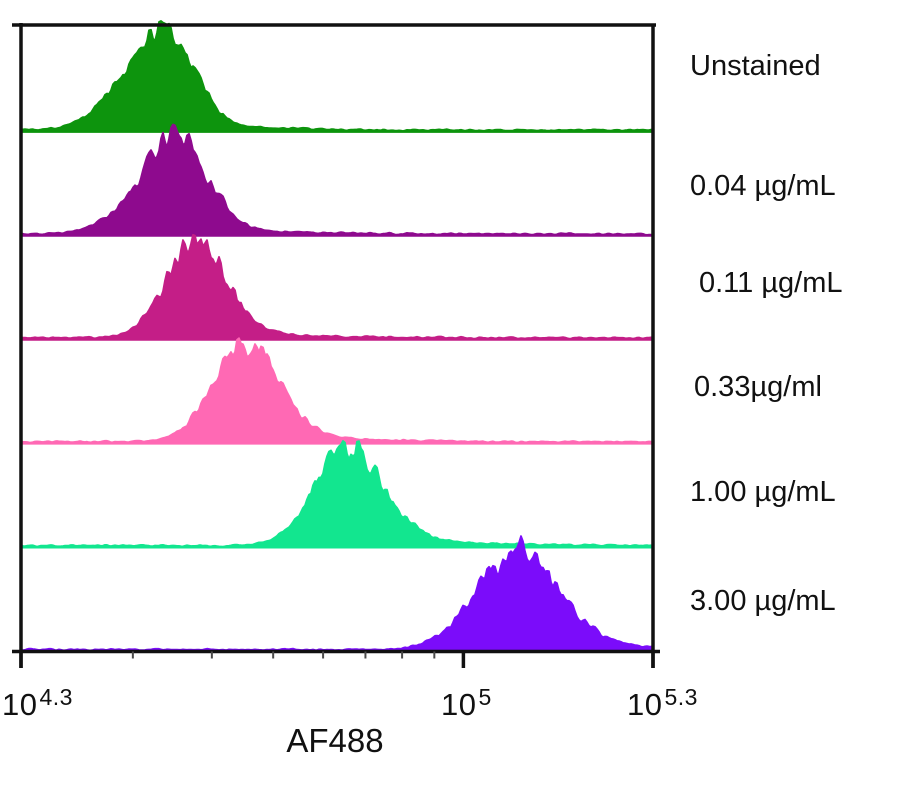 Image resolution: width=902 pixels, height=785 pixels. Describe the element at coordinates (755, 66) in the screenshot. I see `series-label-unstained: Unstained` at that location.